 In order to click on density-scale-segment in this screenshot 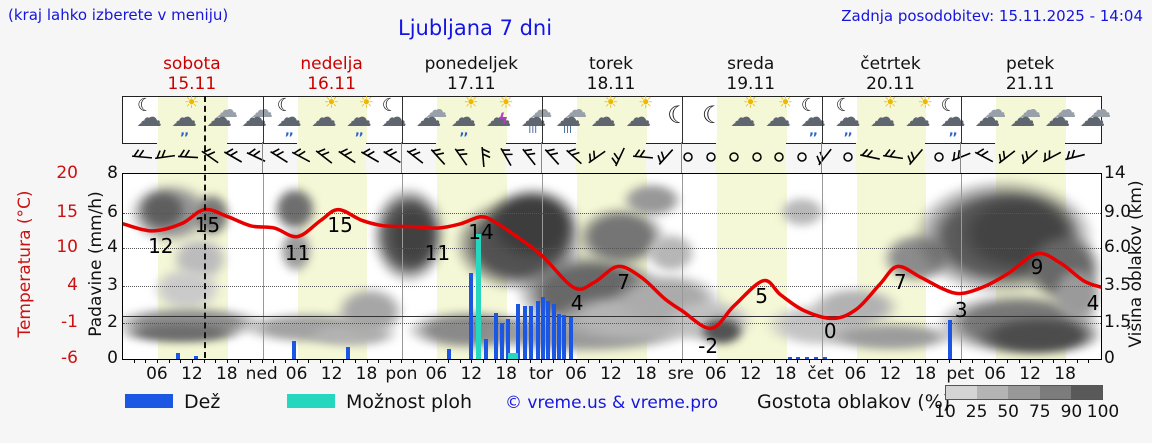, I will do `click(993, 392)`.